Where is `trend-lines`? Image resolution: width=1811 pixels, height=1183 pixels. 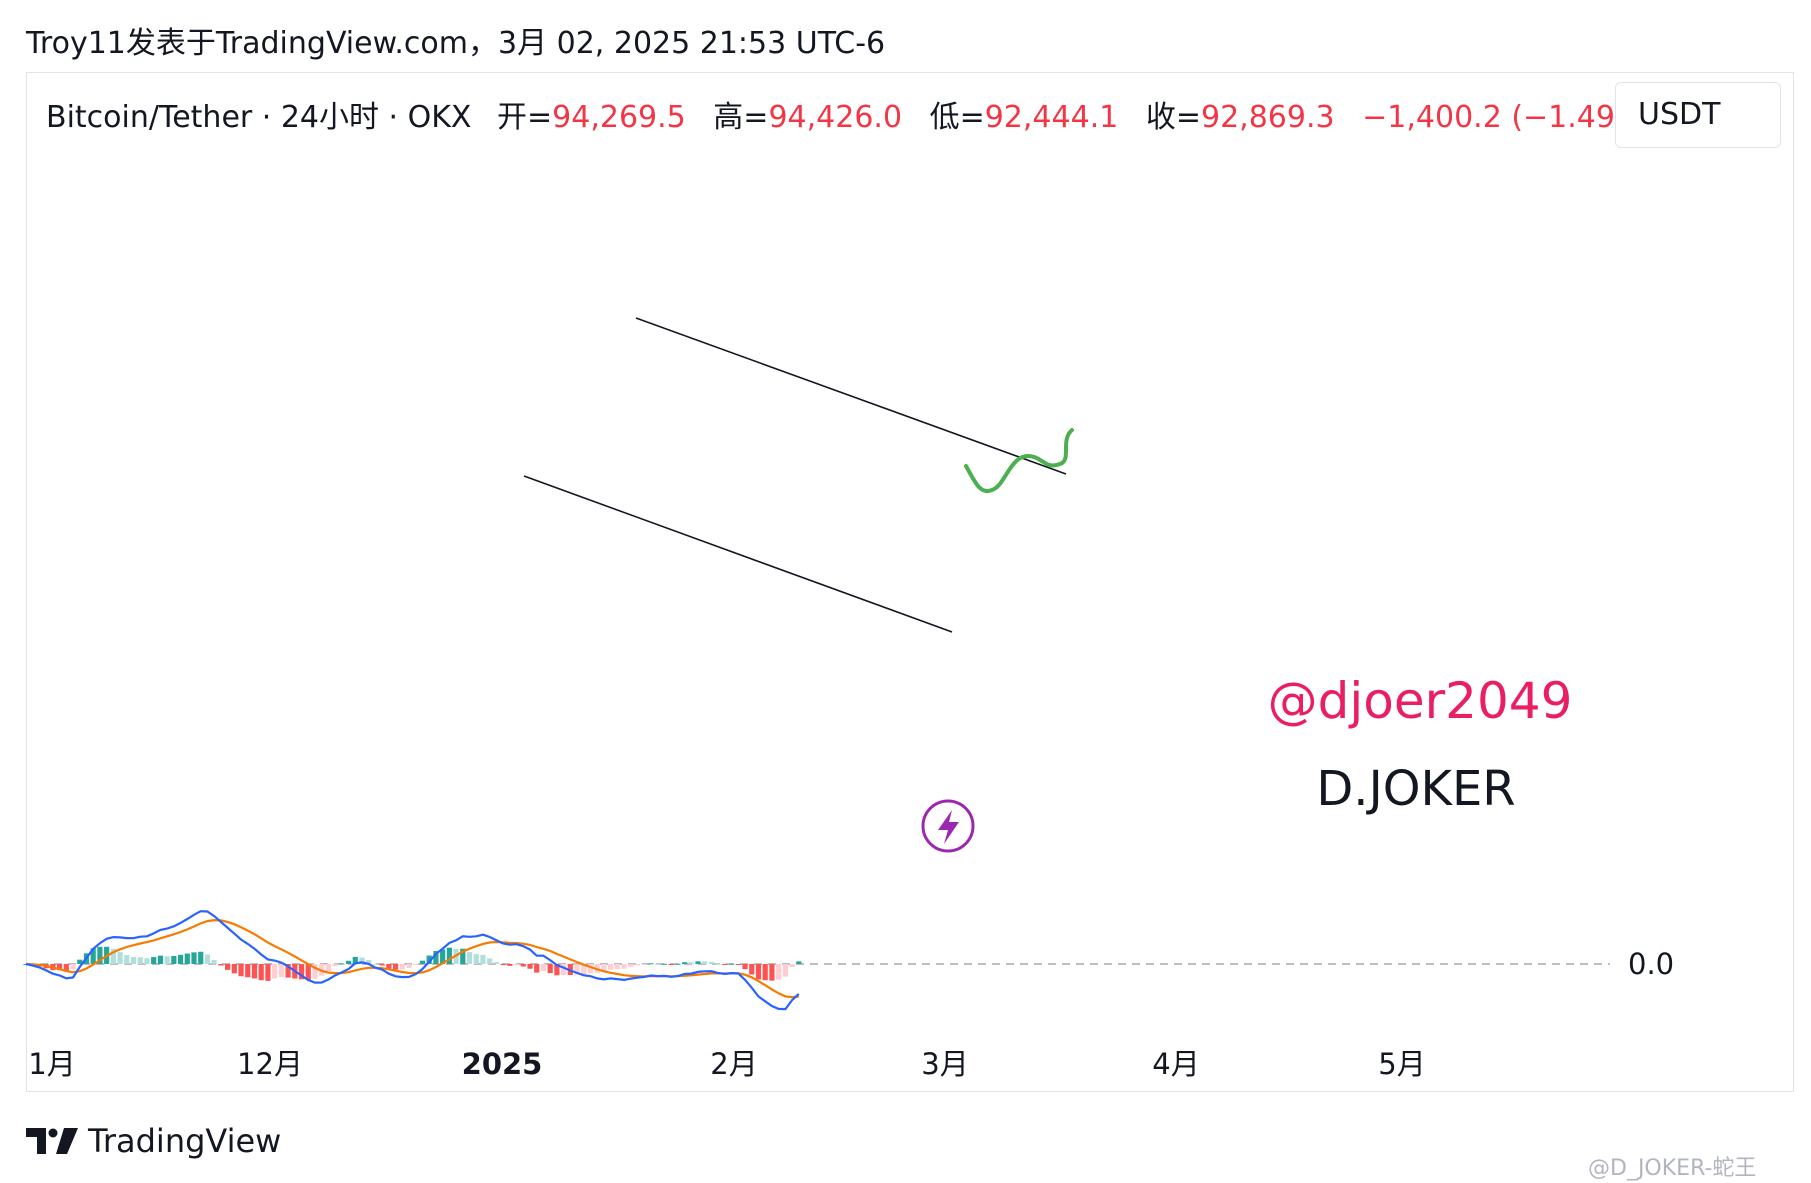
trend-lines is located at coordinates (795, 475).